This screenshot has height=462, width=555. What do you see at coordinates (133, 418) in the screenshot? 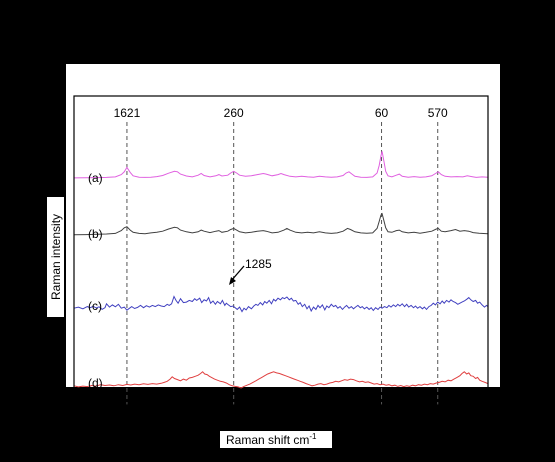
I see `x-tick-label-1: 1600` at bounding box center [133, 418].